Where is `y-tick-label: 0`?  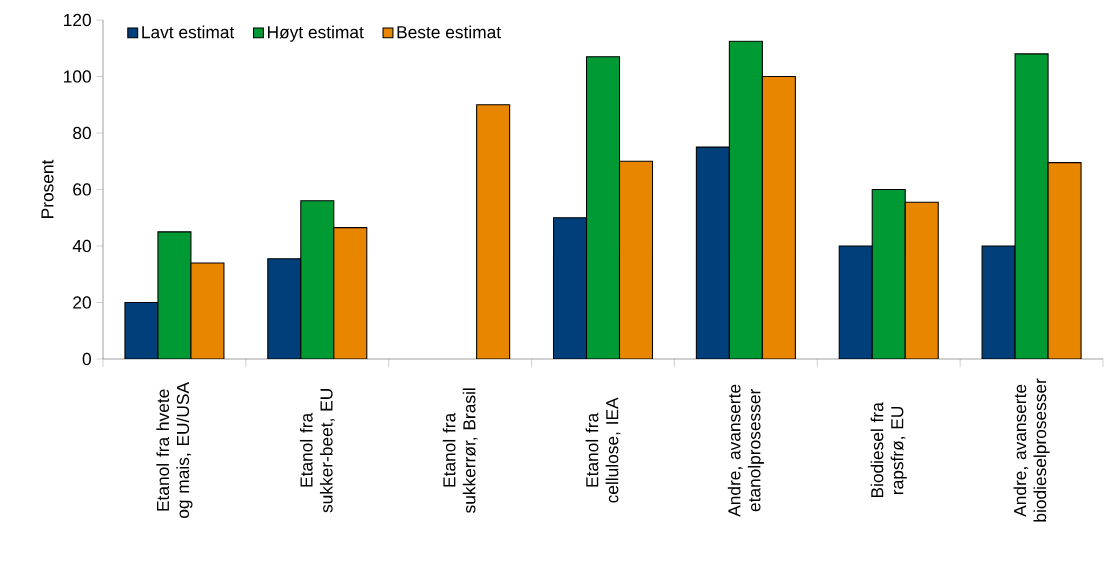
y-tick-label: 0 is located at coordinates (86, 359).